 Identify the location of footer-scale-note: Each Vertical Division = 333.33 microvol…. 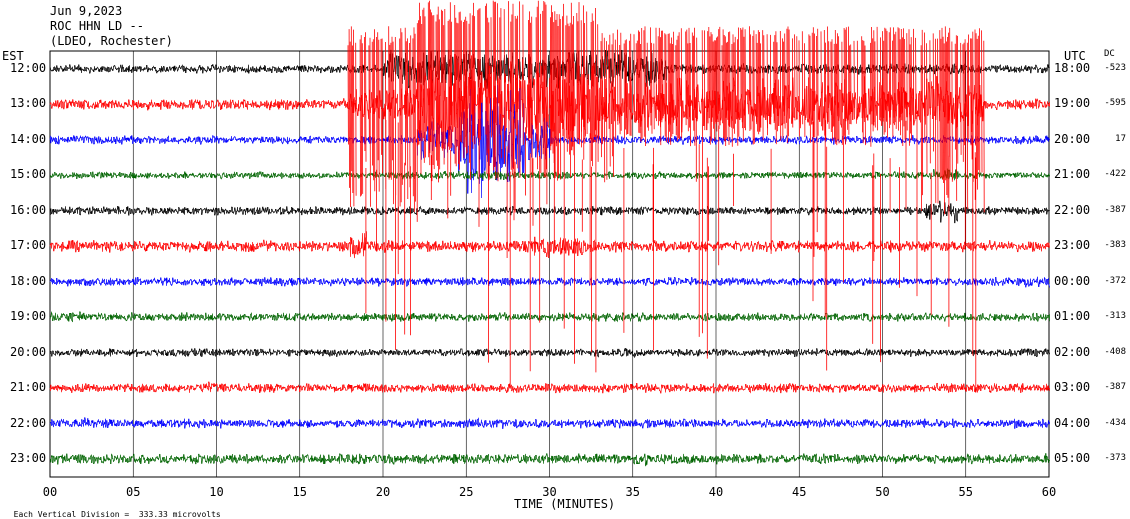
(112, 510).